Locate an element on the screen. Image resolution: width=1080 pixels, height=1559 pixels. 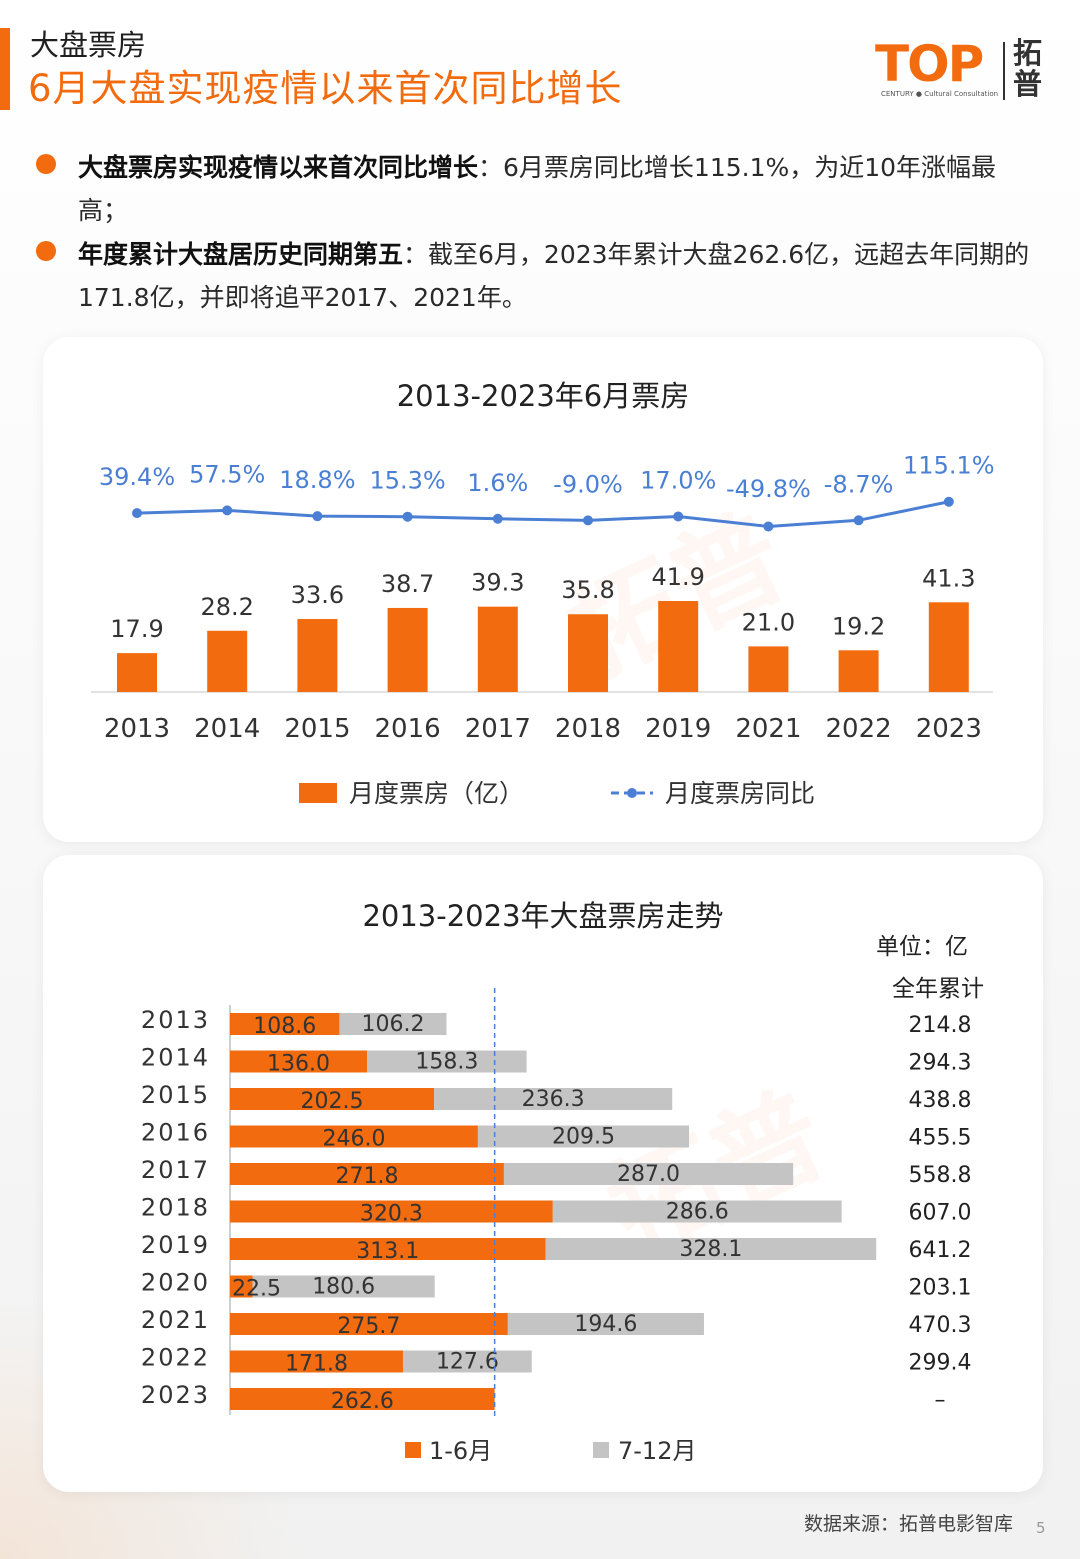
bar-data-label: 41.9 is located at coordinates (677, 577).